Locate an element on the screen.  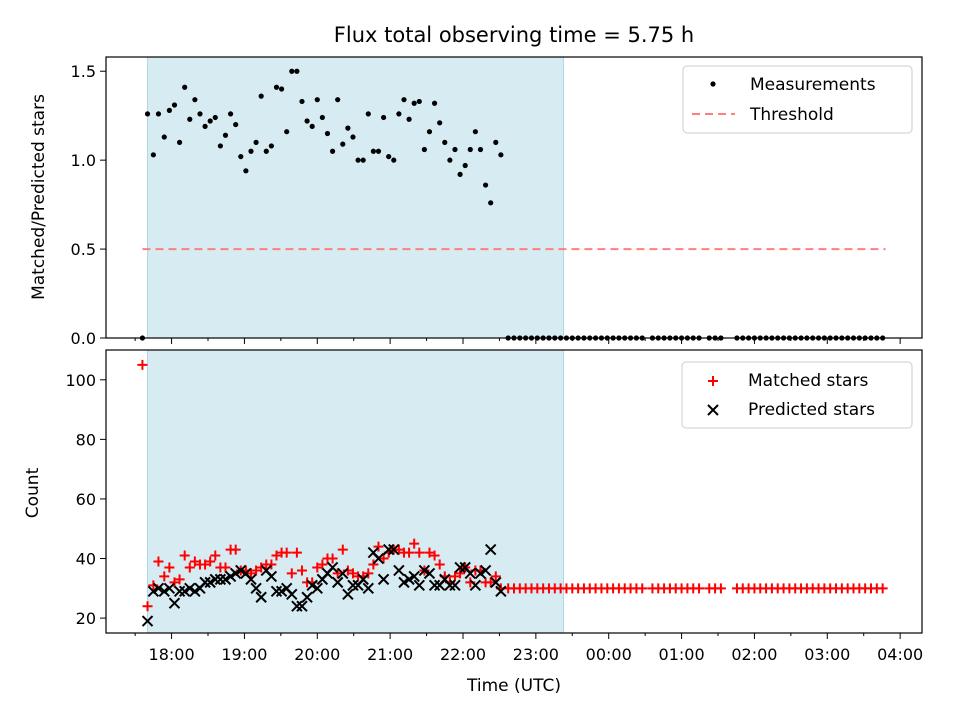
legend-marker-predicted is located at coordinates (713, 410).